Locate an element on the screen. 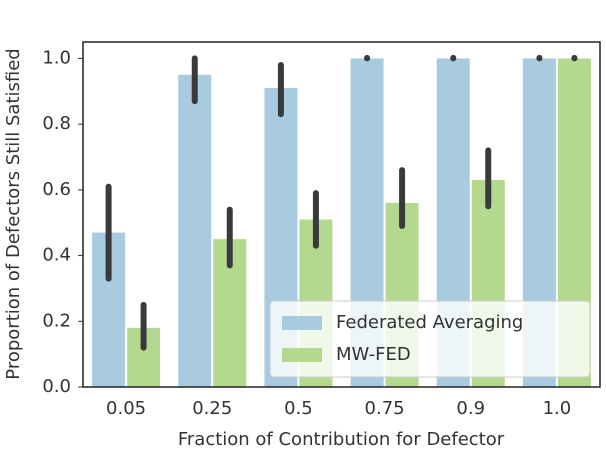 The image size is (606, 452). x-tick-label: 0.9 is located at coordinates (470, 408).